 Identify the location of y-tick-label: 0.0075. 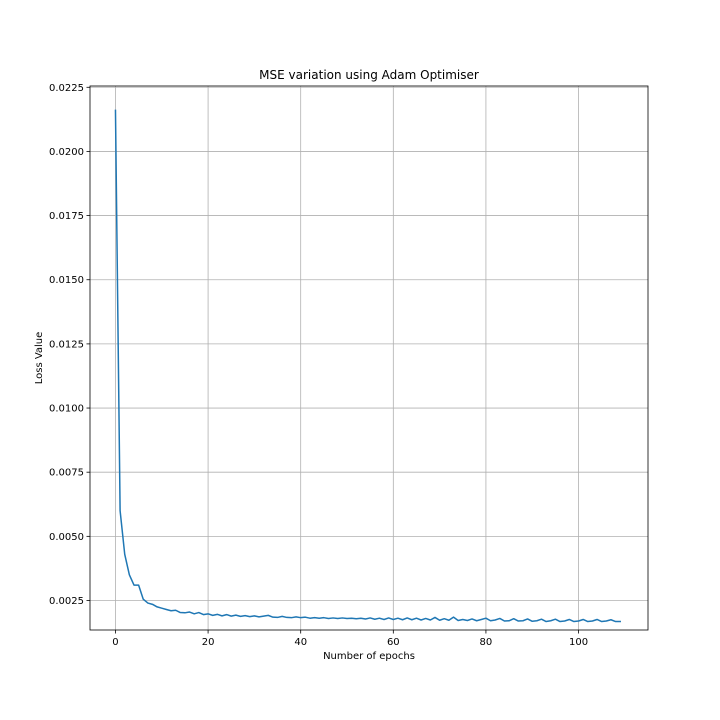
(66, 473).